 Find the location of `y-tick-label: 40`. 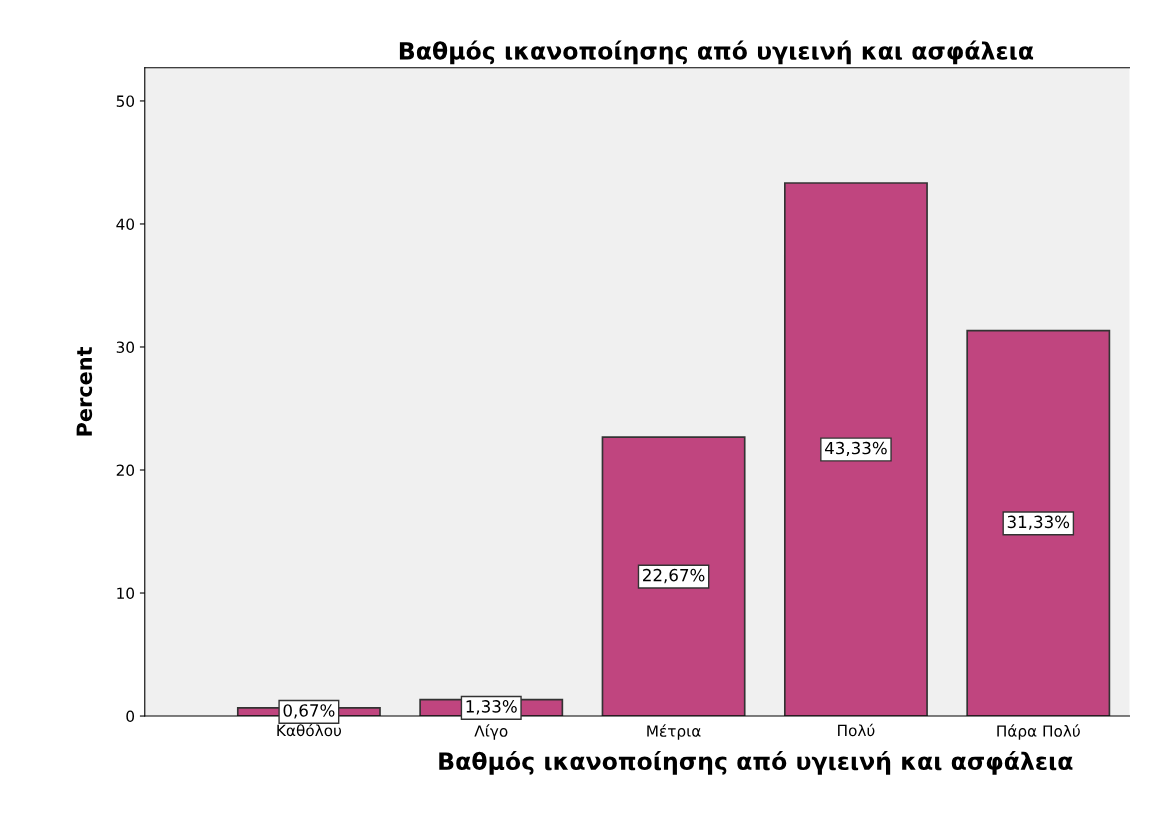

y-tick-label: 40 is located at coordinates (125, 224).